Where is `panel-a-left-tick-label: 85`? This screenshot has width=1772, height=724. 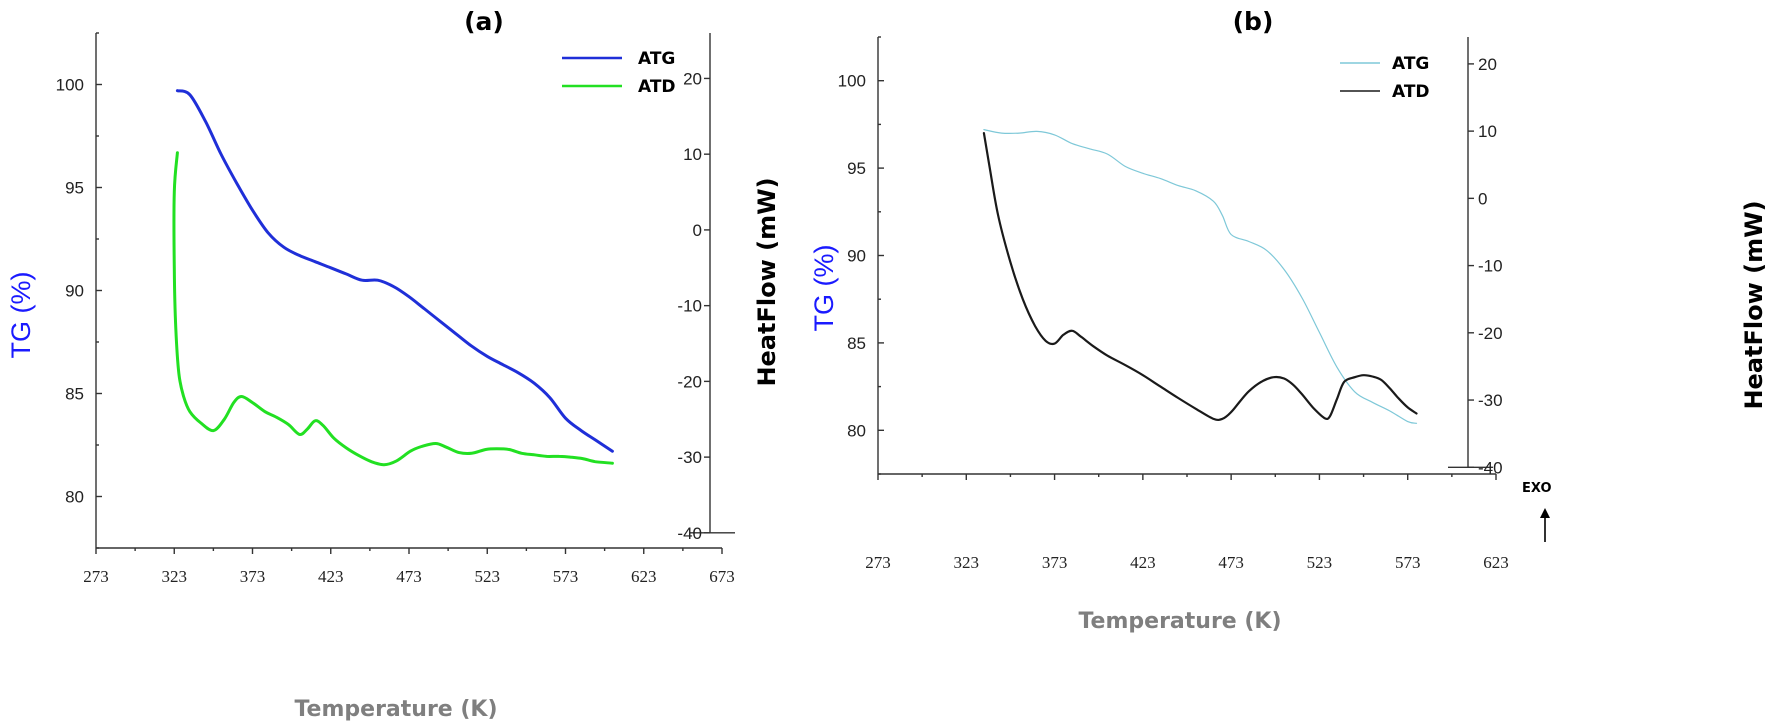 panel-a-left-tick-label: 85 is located at coordinates (74, 394).